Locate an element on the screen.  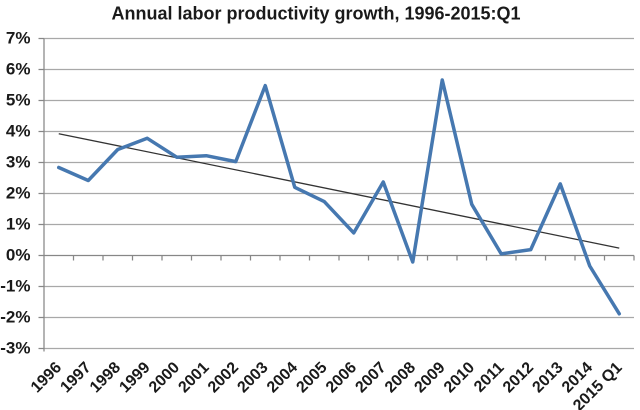
svg-text: 3% is located at coordinates (18, 162).